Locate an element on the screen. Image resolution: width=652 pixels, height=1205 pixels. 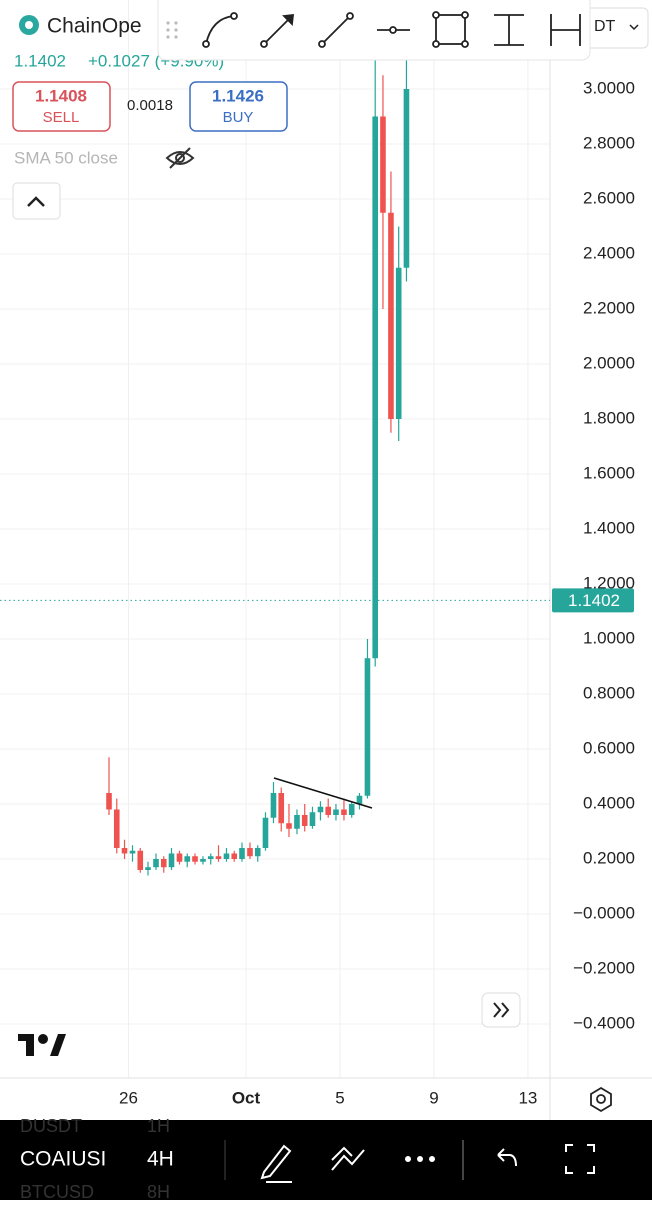
y-tick-label: 1.2000 is located at coordinates (609, 582).